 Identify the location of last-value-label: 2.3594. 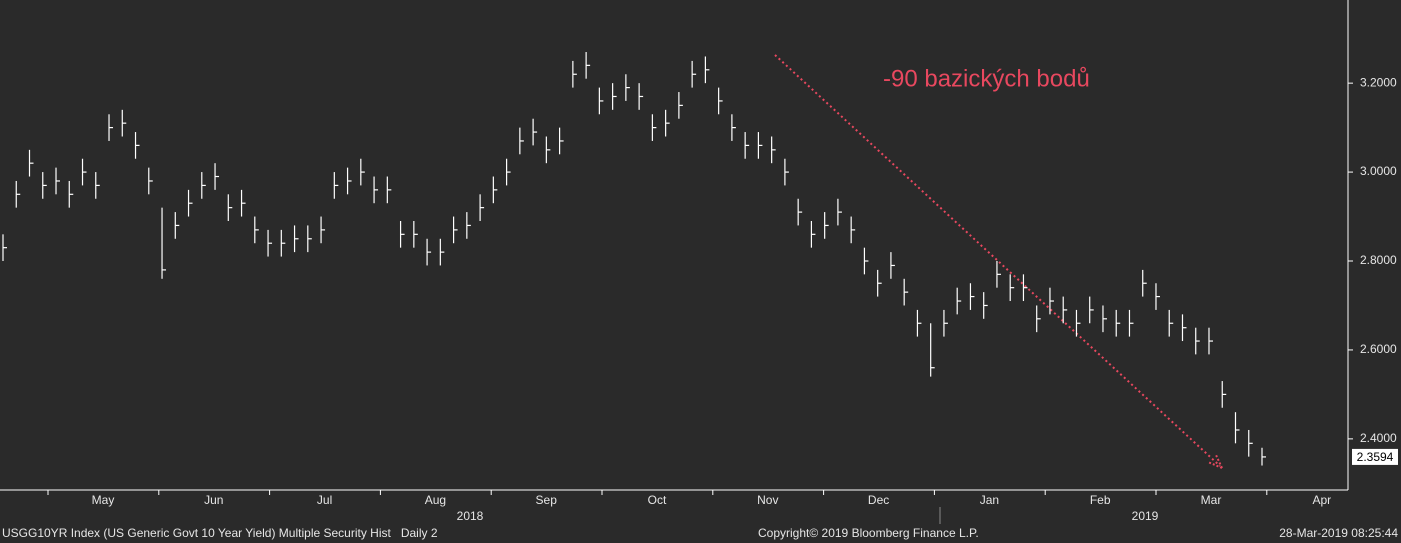
(1375, 457).